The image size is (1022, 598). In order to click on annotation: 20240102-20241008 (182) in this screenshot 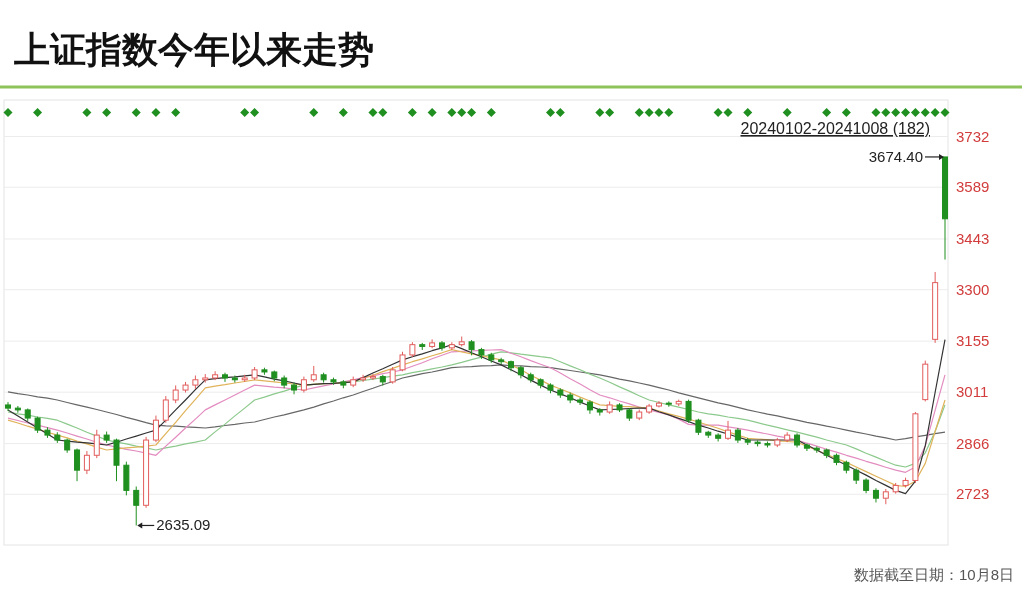, I will do `click(835, 128)`.